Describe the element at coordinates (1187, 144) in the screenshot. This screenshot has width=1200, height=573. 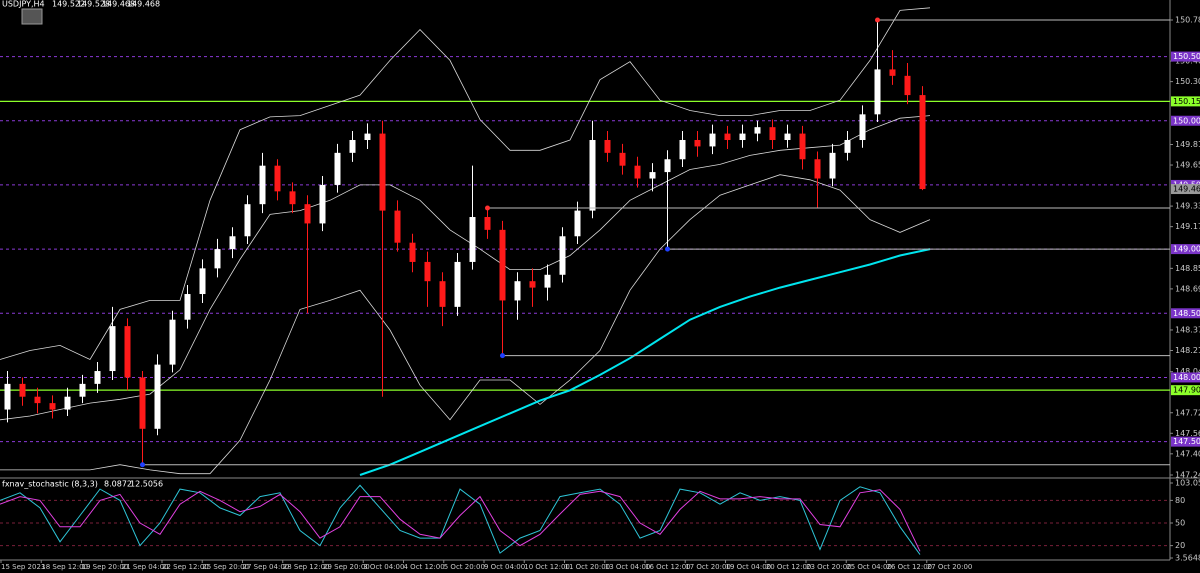
I see `y-tick-label: 149.815` at that location.